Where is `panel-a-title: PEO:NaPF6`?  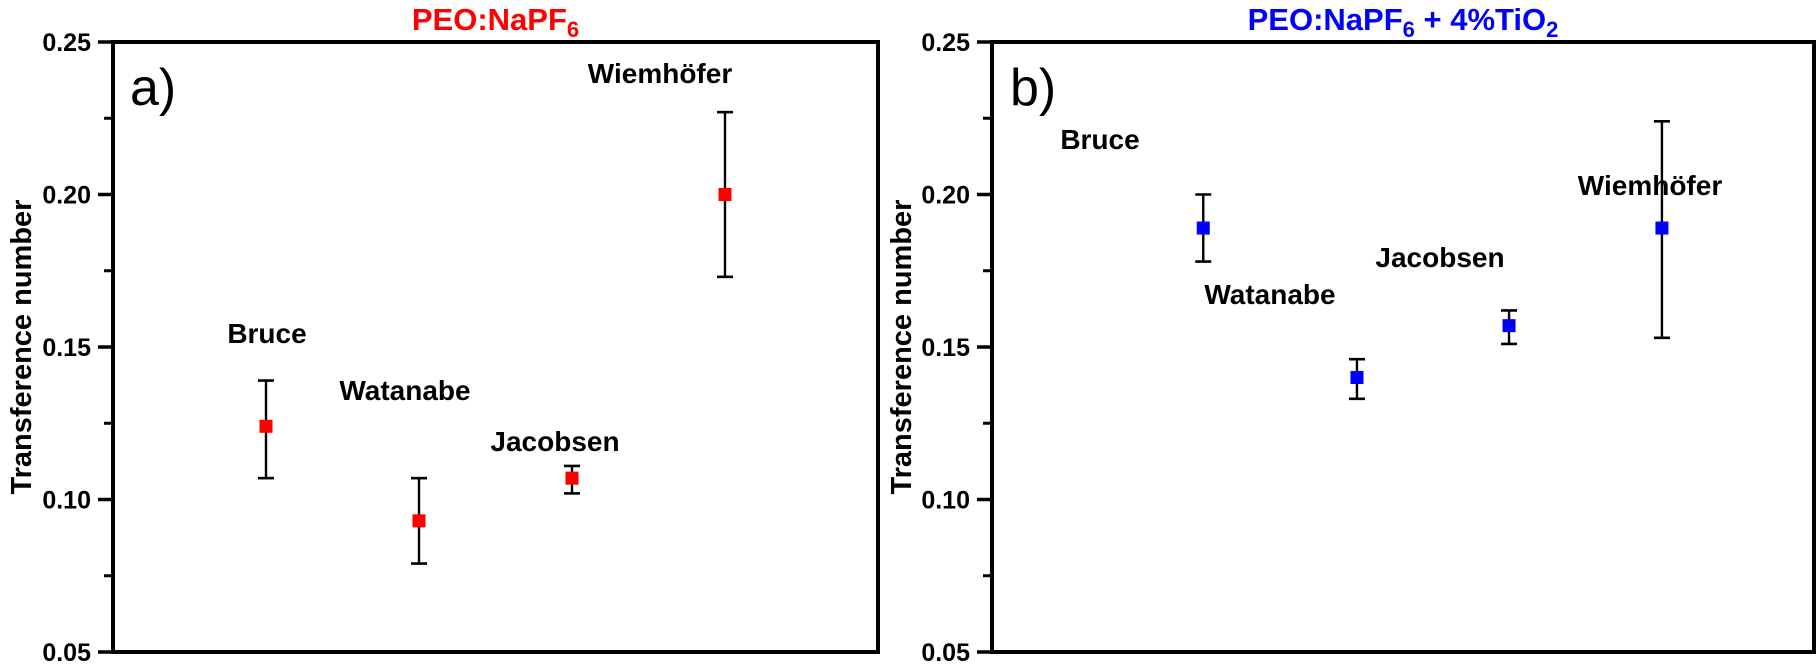
panel-a-title: PEO:NaPF6 is located at coordinates (495, 21).